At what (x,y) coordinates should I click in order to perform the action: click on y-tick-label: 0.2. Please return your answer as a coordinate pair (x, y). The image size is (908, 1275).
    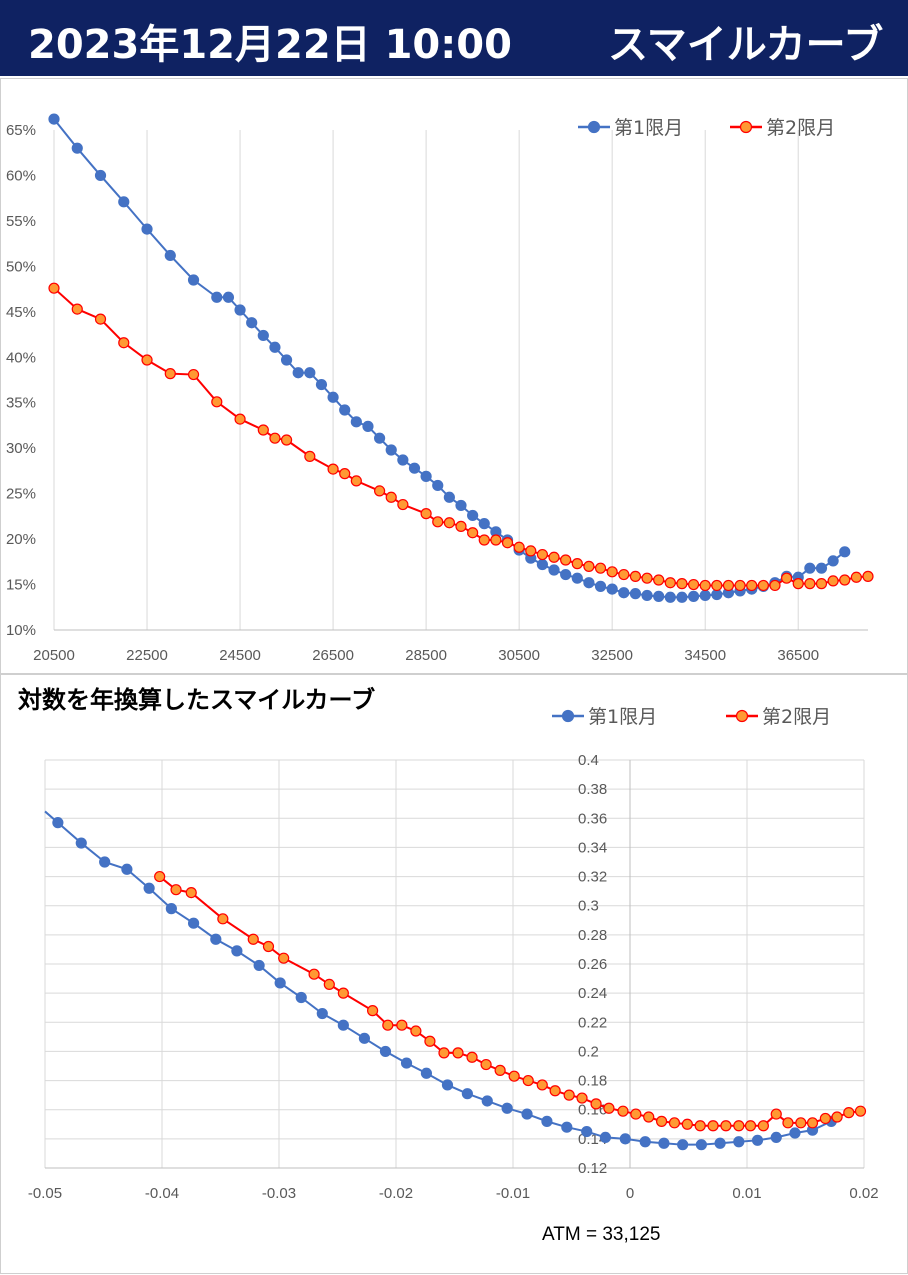
    Looking at the image, I should click on (588, 1051).